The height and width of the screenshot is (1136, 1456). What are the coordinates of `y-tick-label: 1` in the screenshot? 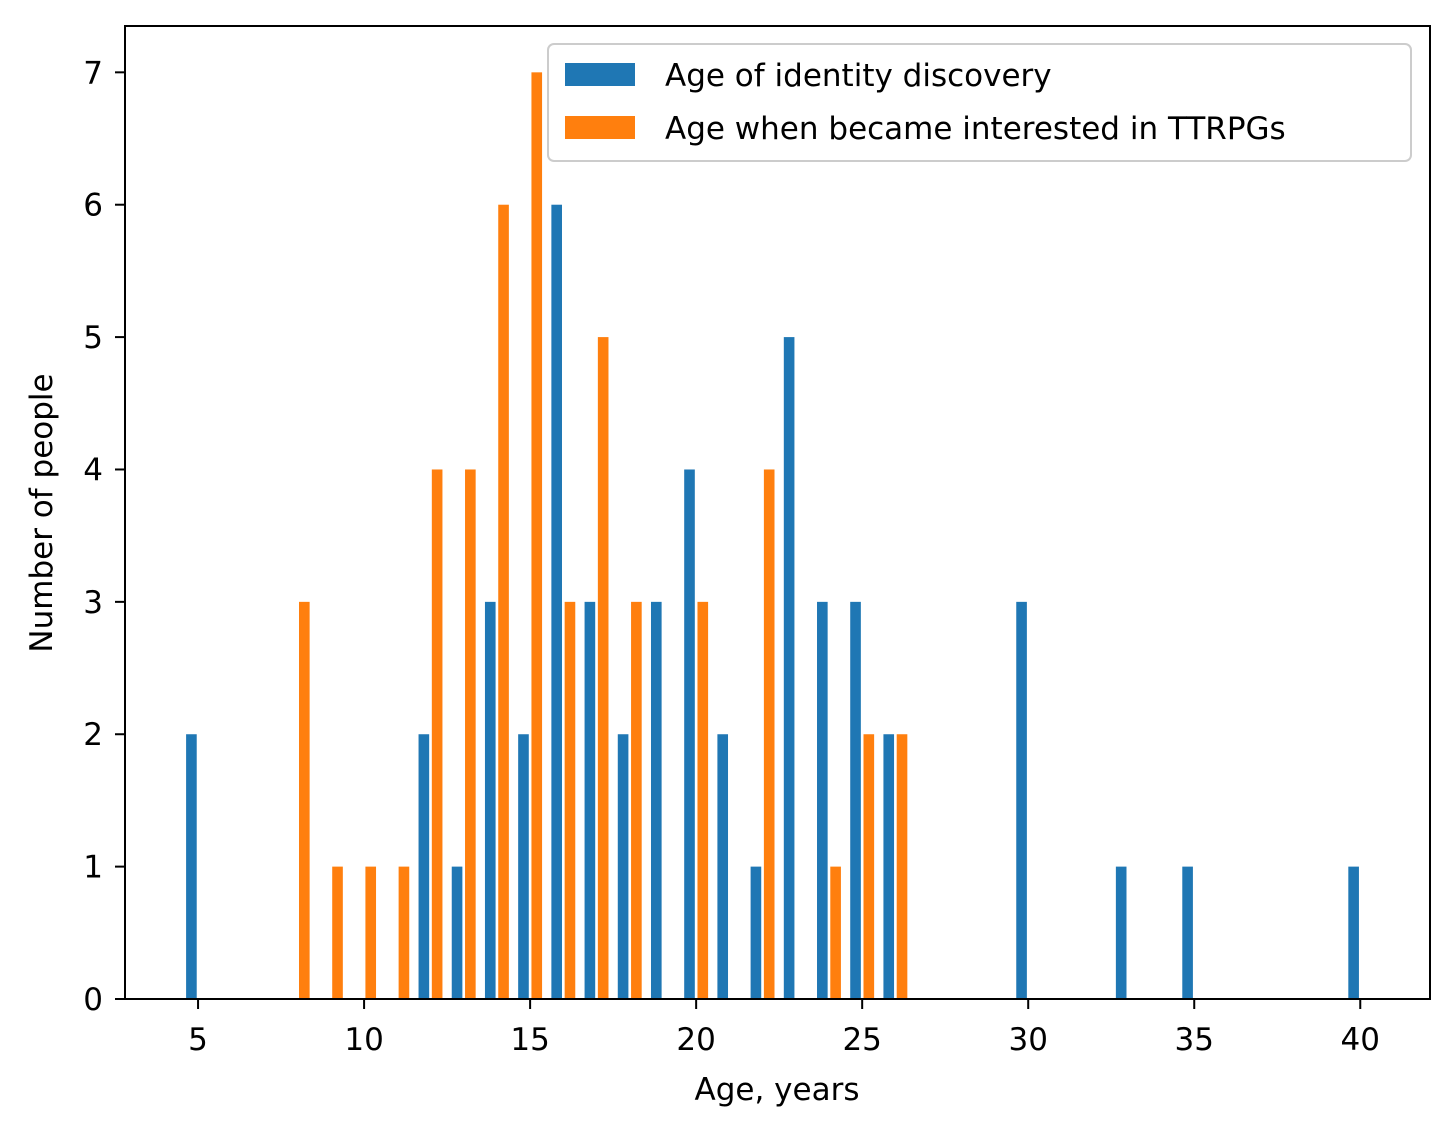 It's located at (93, 868).